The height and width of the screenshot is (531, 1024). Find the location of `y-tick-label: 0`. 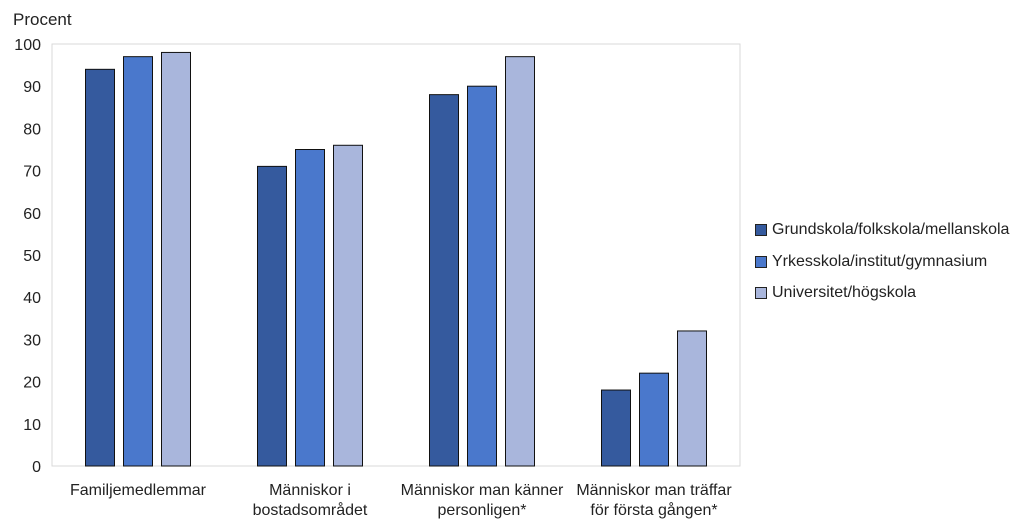

y-tick-label: 0 is located at coordinates (36, 467).